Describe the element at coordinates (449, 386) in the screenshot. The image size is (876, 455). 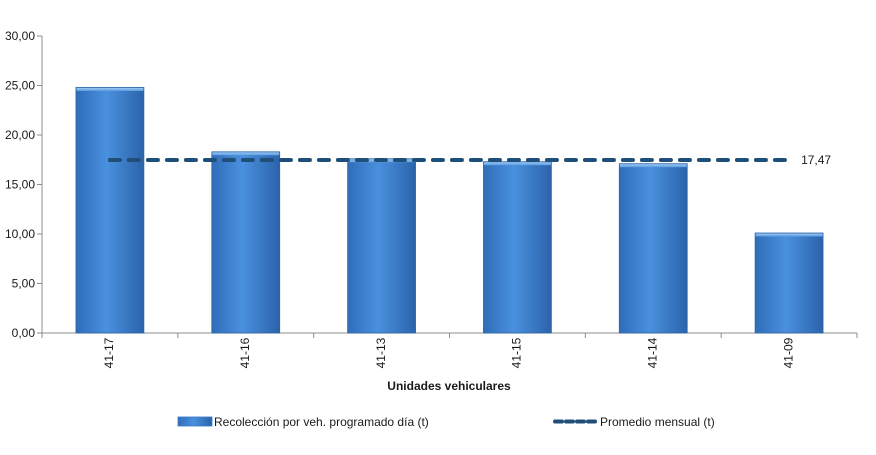
I see `x-axis-title: Unidades vehiculares` at that location.